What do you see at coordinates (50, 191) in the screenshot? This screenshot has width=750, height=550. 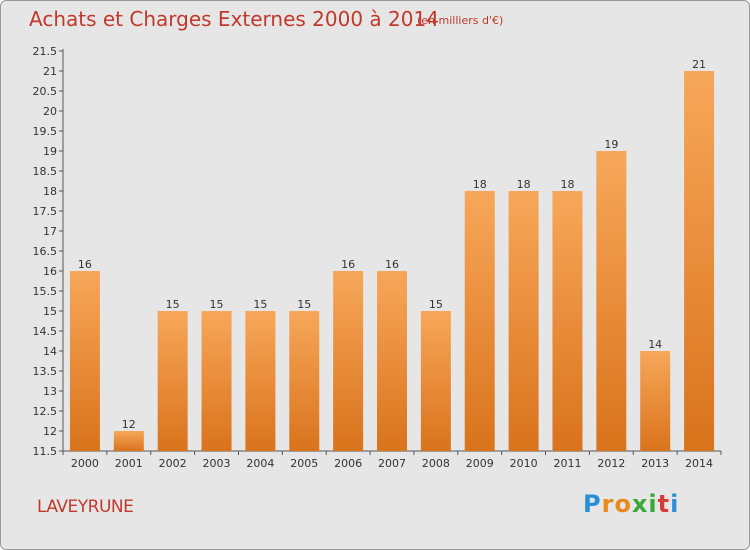 I see `y-tick-label: 18` at bounding box center [50, 191].